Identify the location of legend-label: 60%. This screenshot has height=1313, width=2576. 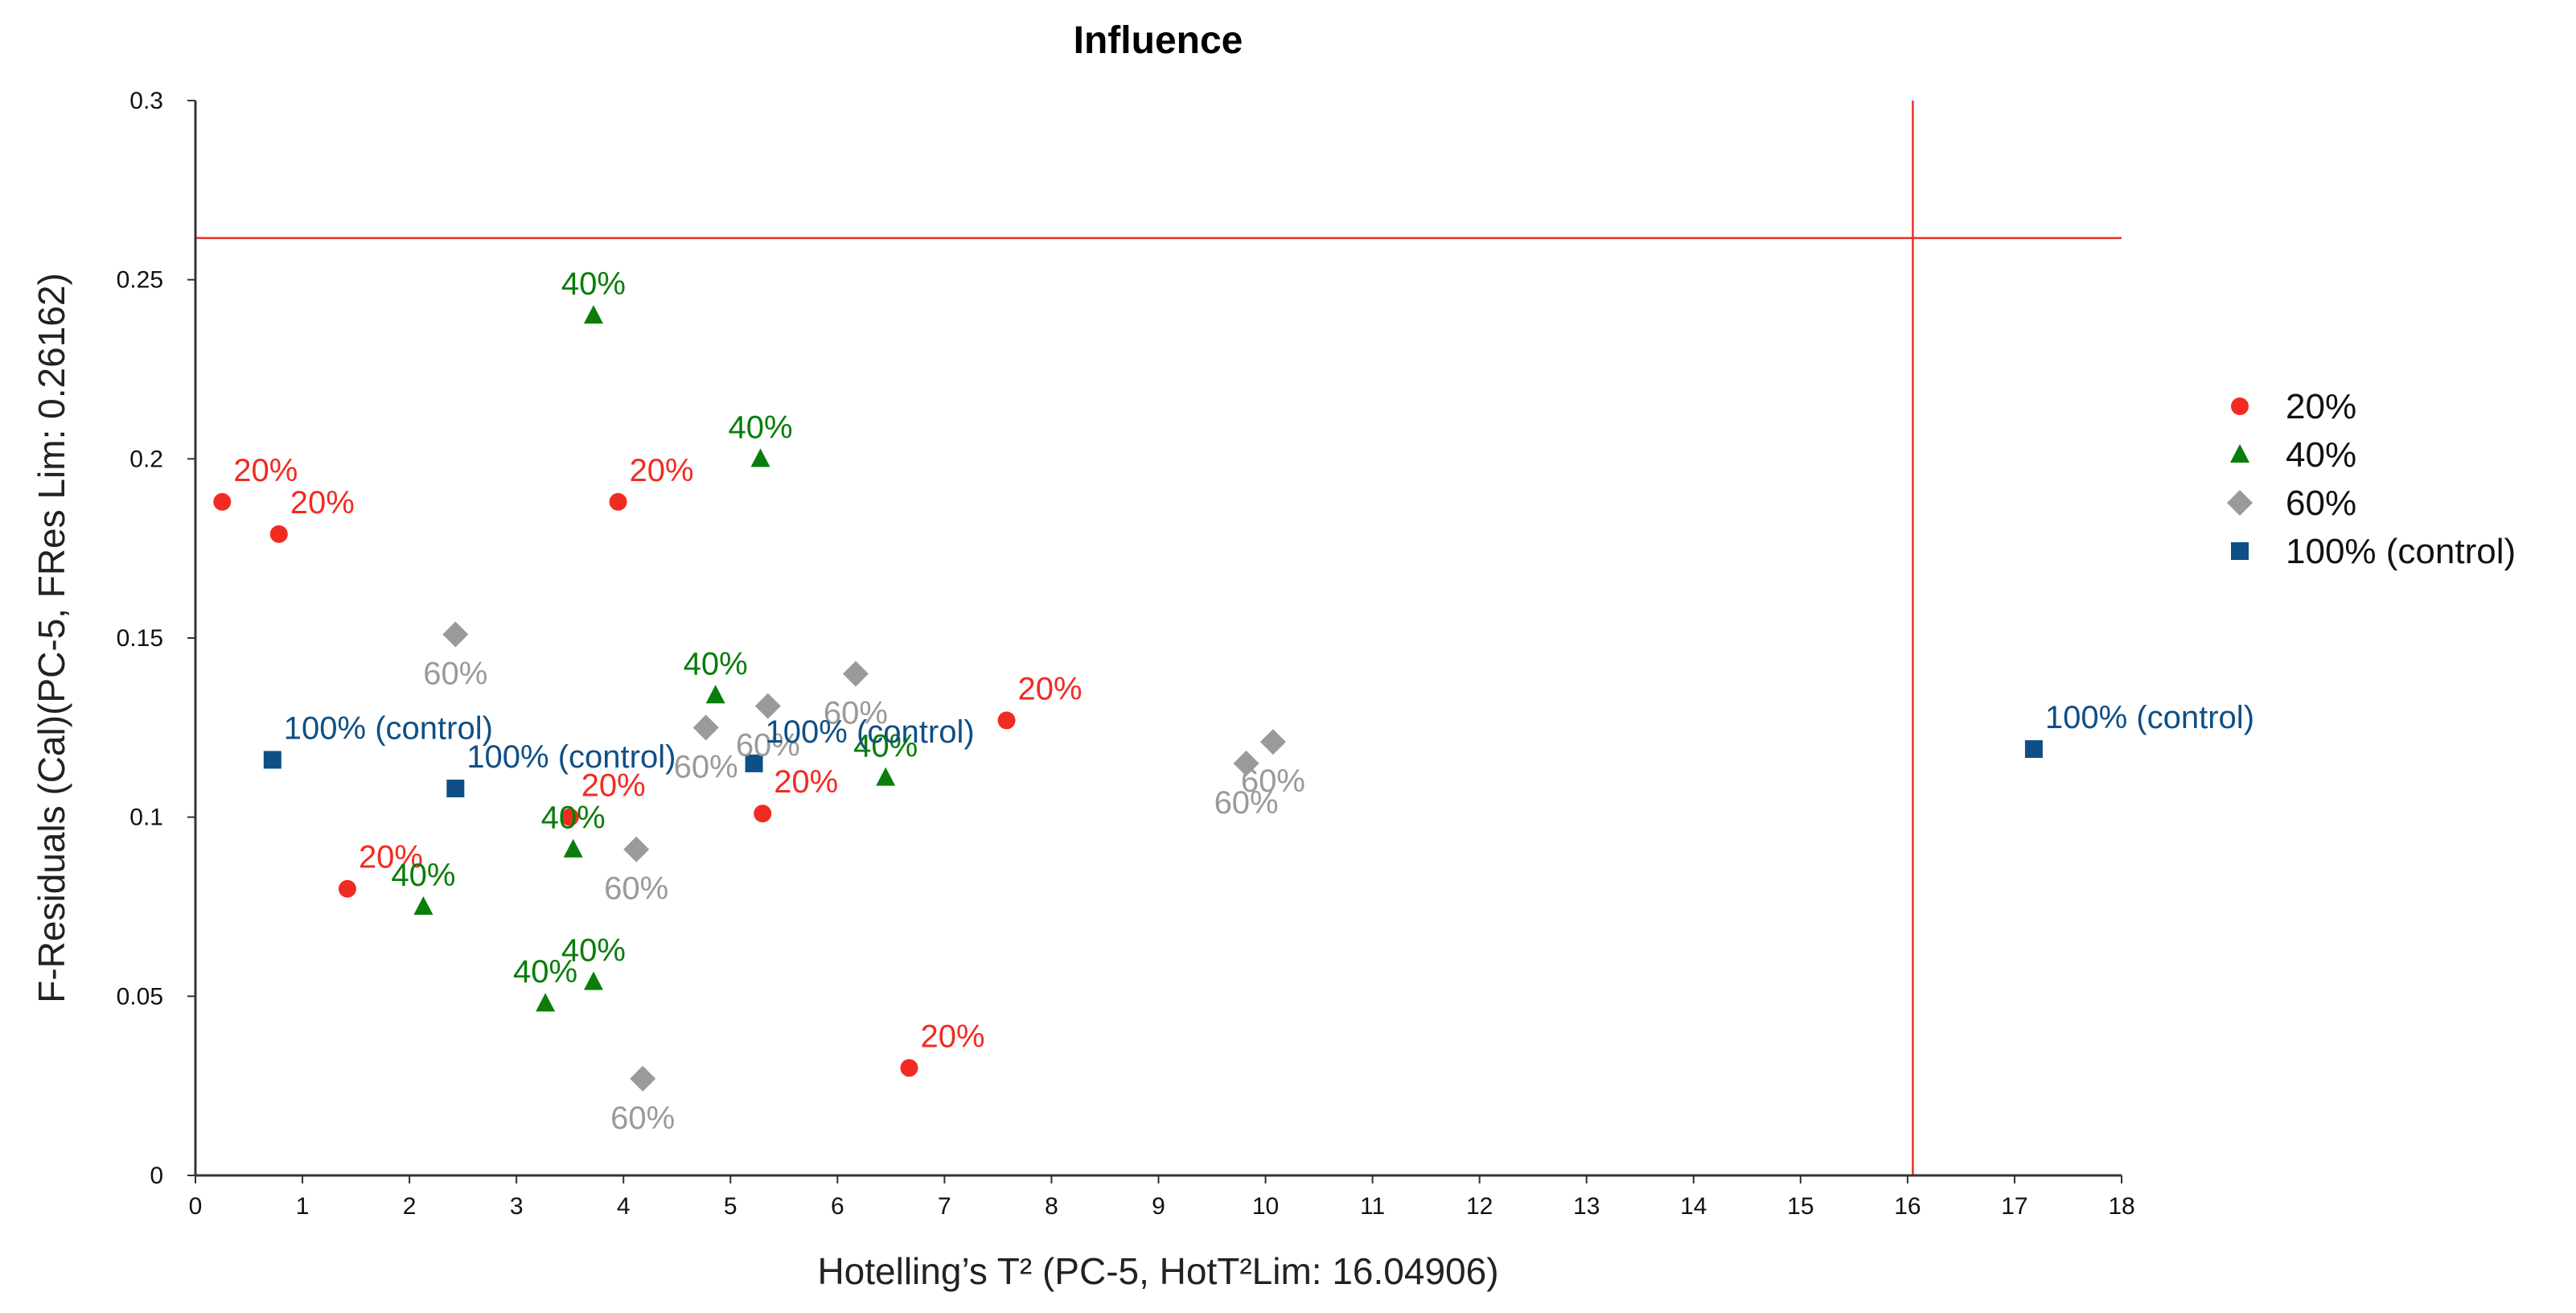
(2321, 503).